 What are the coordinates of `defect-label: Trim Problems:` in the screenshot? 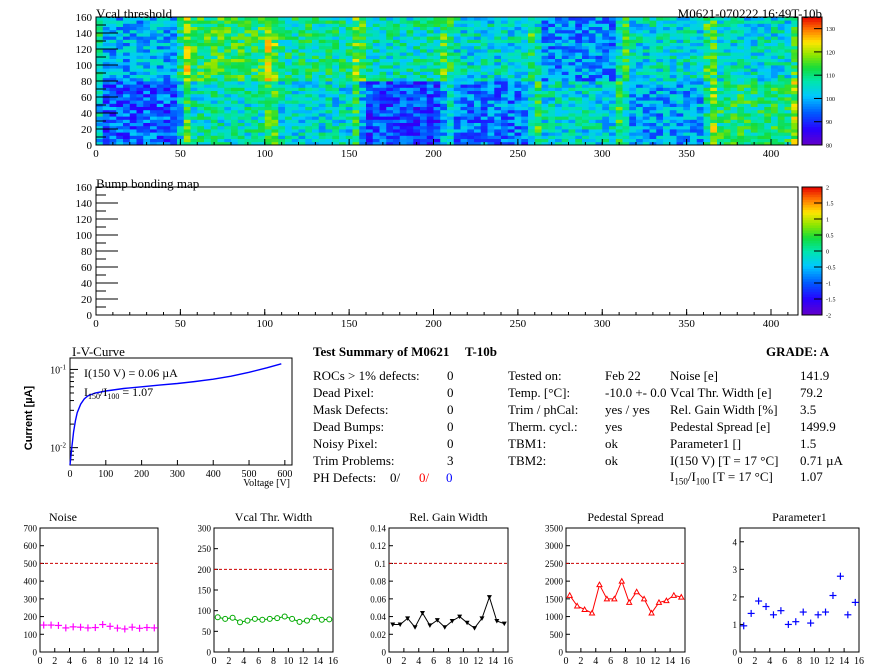 It's located at (354, 460).